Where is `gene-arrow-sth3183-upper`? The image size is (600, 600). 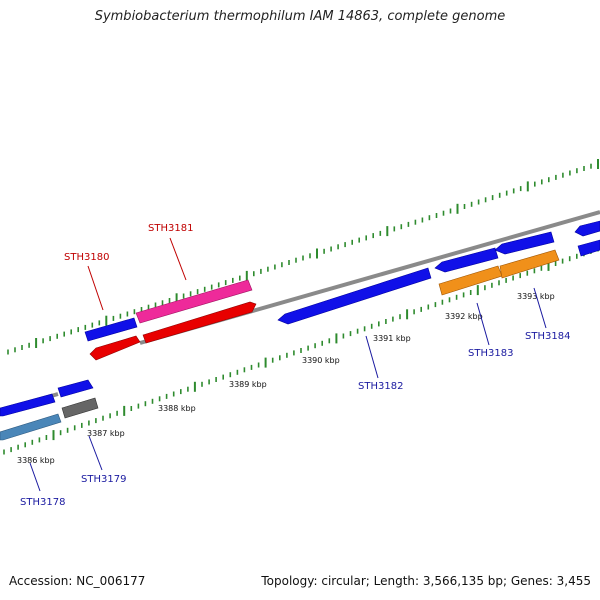 gene-arrow-sth3183-upper is located at coordinates (466, 260).